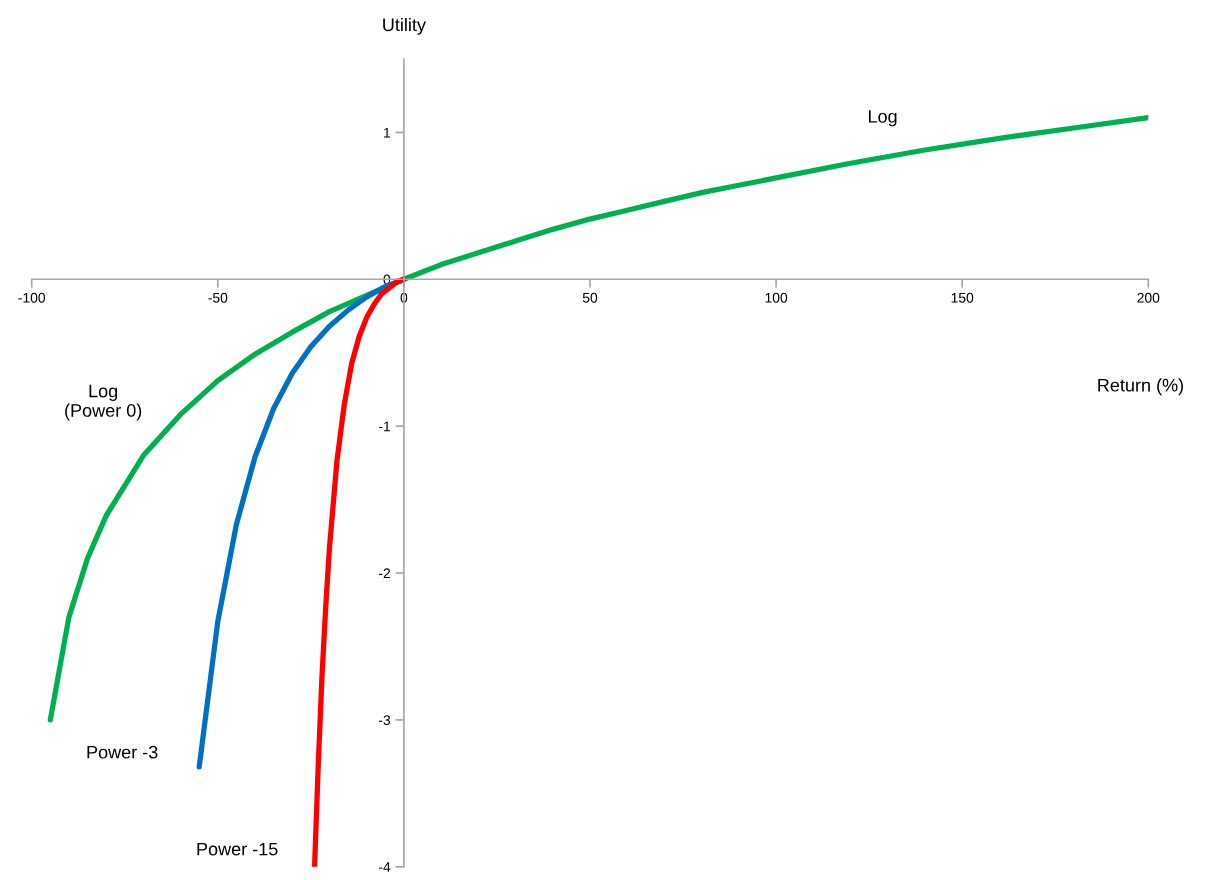  I want to click on y-tick-label: -1, so click(384, 426).